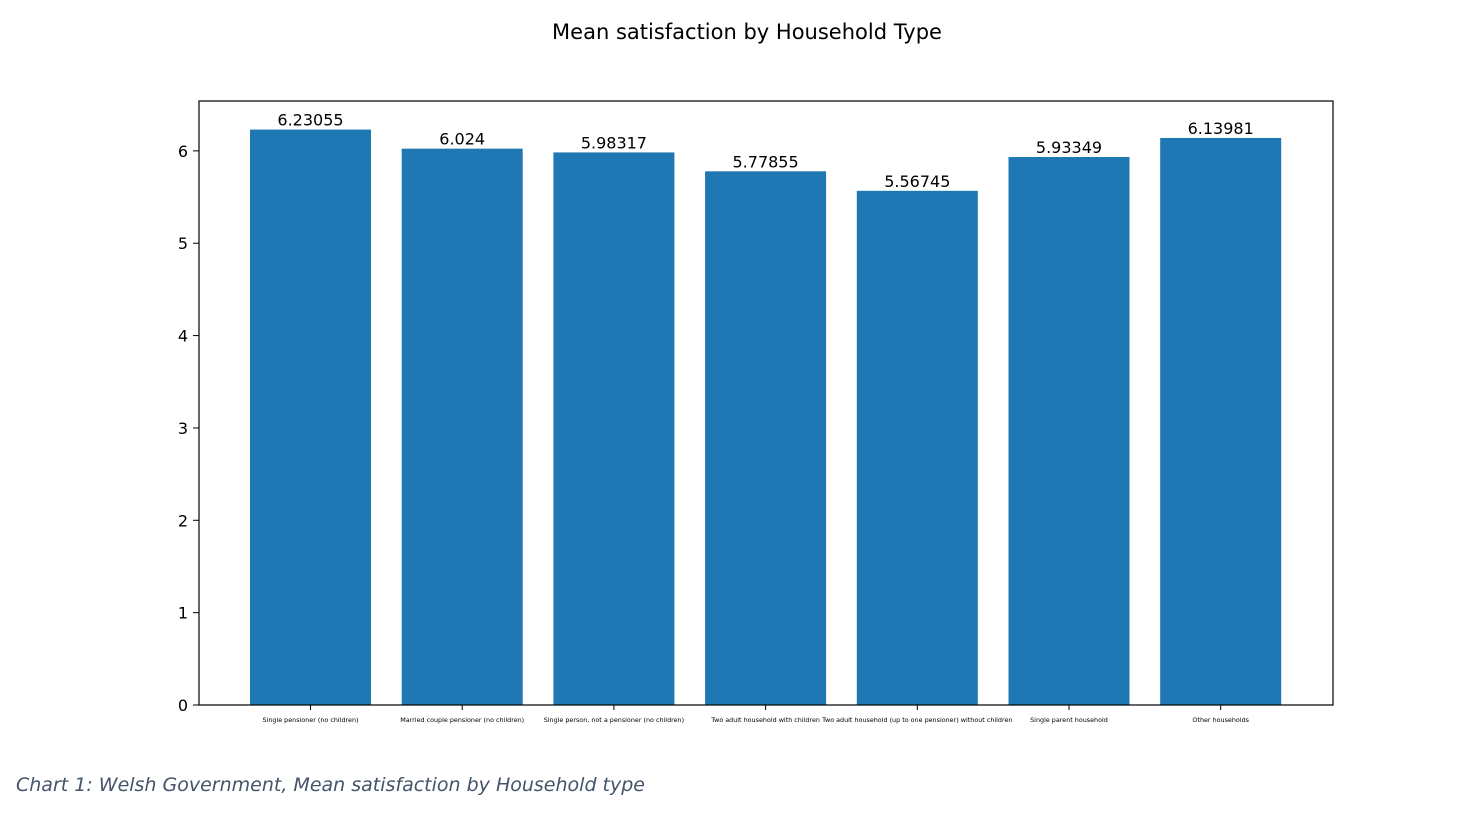 This screenshot has width=1478, height=816. I want to click on bar-value-label: 6.13981, so click(1221, 128).